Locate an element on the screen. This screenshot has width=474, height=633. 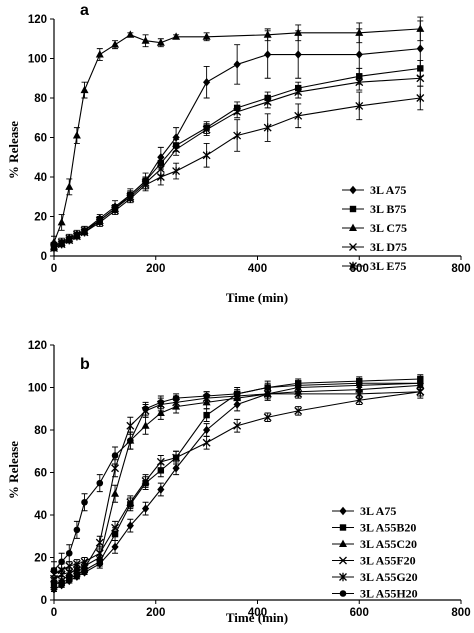
y-tick-label: 80 is located at coordinates (40, 431).